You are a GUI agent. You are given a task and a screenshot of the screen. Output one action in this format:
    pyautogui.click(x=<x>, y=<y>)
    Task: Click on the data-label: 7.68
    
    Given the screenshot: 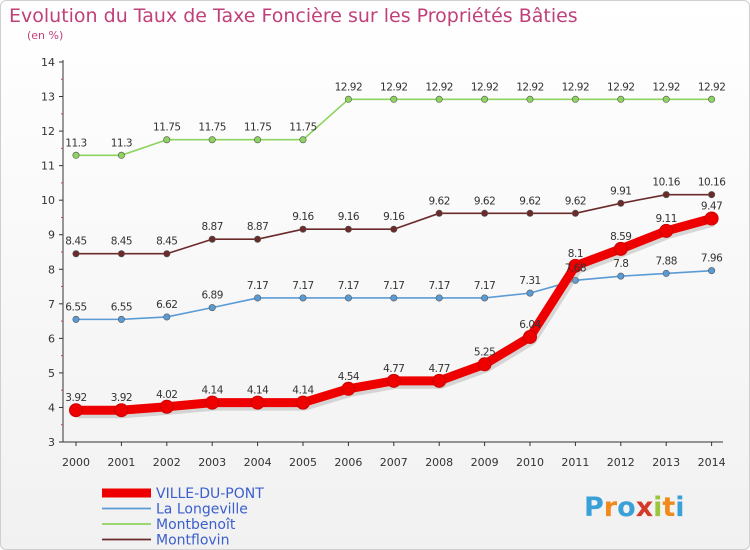 What is the action you would take?
    pyautogui.click(x=575, y=268)
    